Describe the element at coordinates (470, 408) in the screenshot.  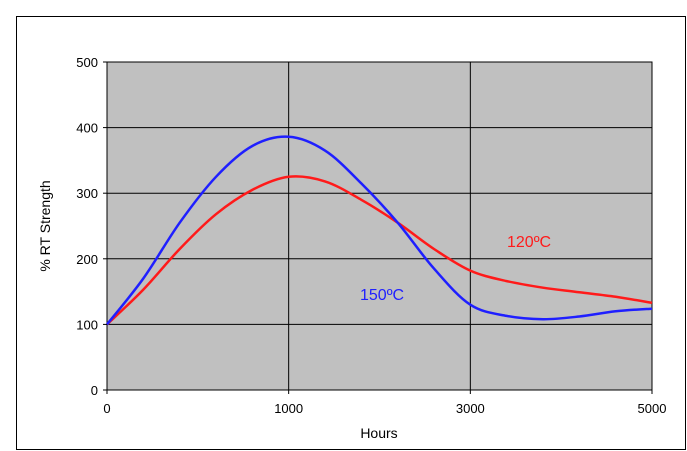
I see `x-tick-label-3000: 3000` at that location.